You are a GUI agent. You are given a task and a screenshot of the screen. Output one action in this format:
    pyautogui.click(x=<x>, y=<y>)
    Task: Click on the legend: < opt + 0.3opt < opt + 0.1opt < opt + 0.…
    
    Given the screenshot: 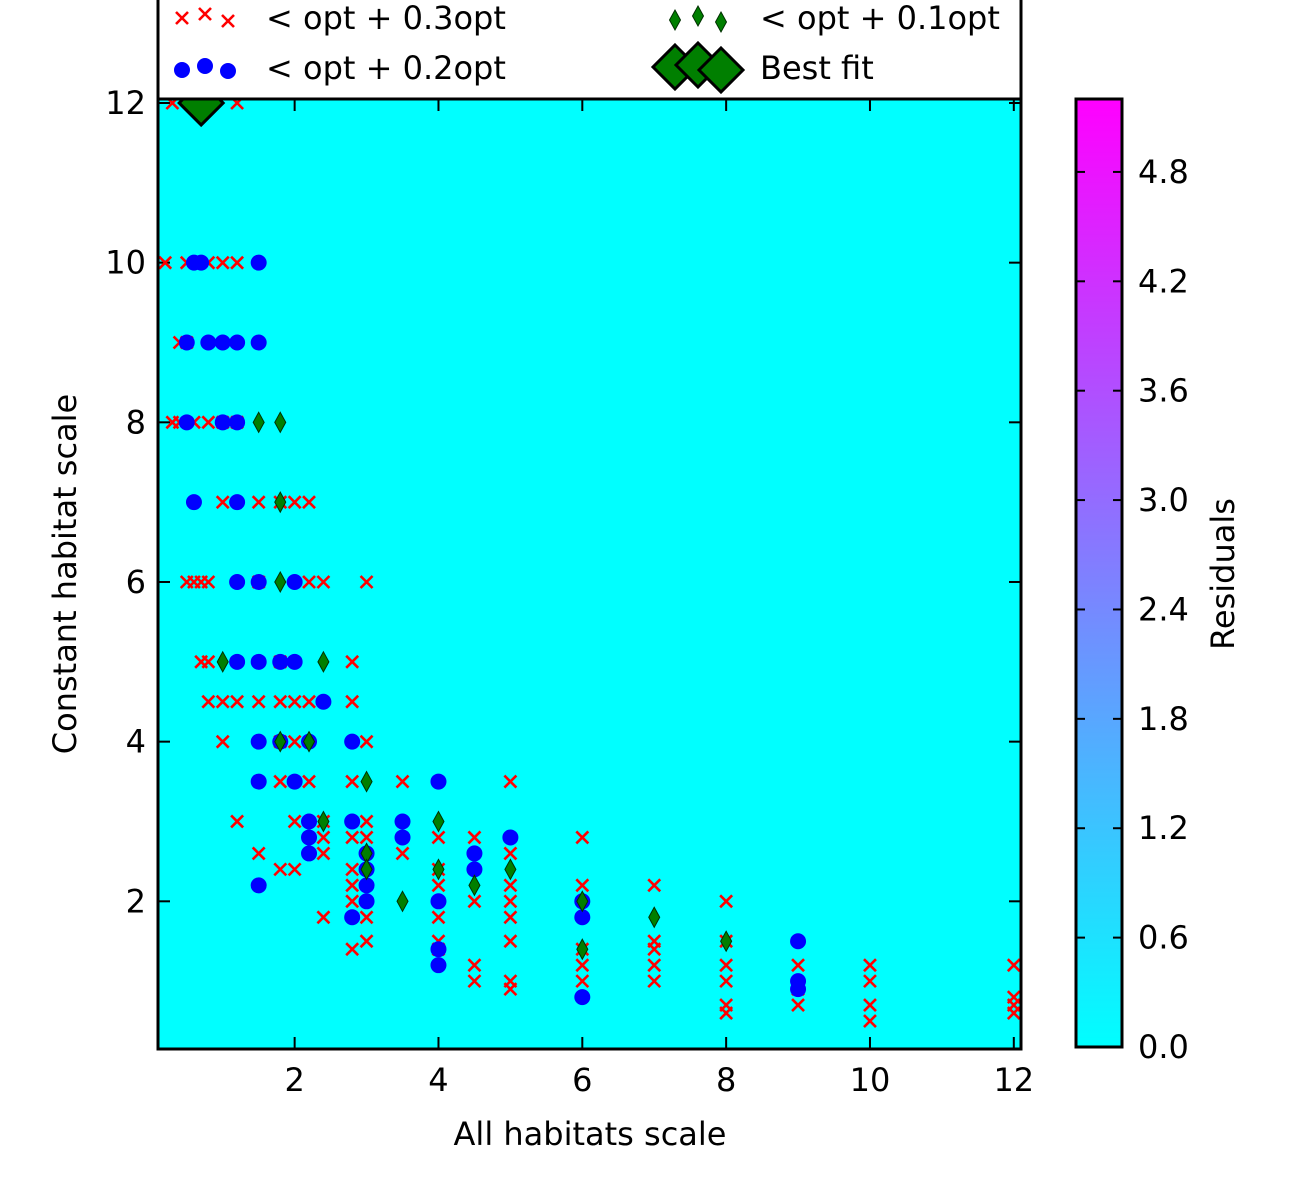 What is the action you would take?
    pyautogui.click(x=589, y=50)
    